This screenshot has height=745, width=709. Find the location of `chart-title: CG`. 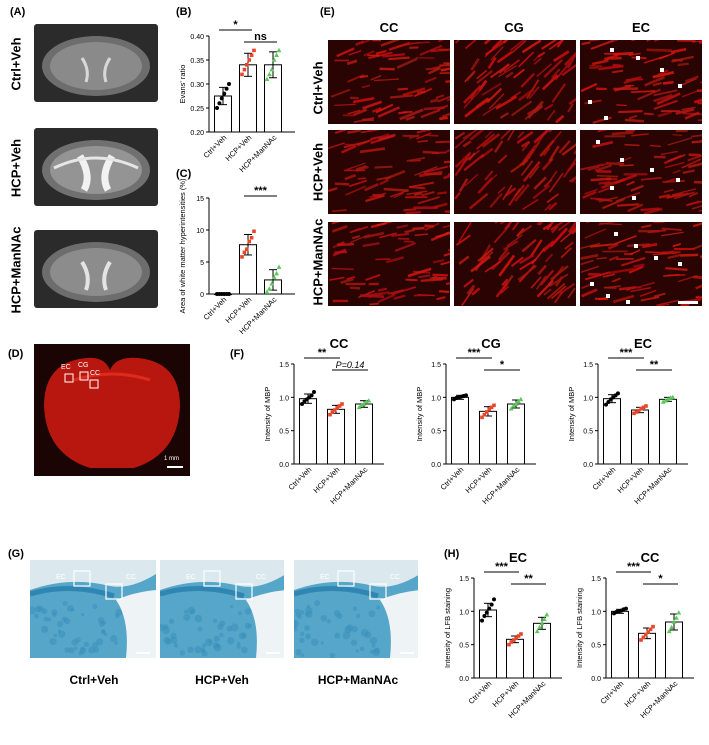

chart-title: CG is located at coordinates (491, 343).